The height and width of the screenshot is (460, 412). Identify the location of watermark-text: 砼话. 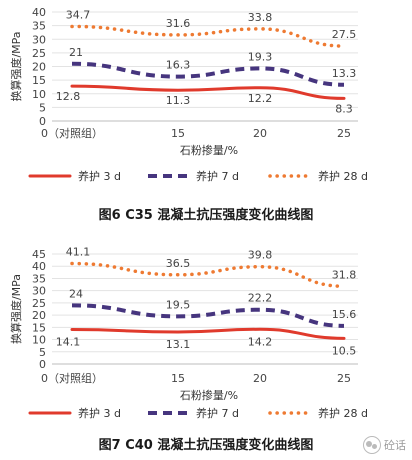
(395, 445).